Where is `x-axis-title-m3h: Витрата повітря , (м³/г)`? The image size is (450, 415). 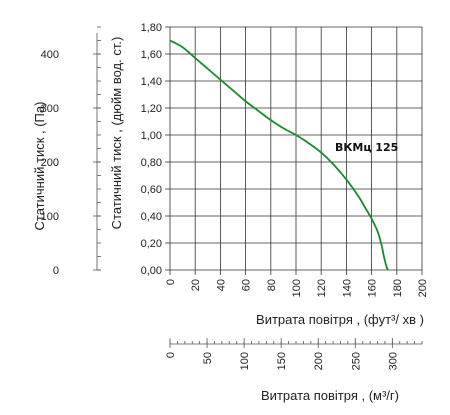
x-axis-title-m3h: Витрата повітря , (м³/г) is located at coordinates (330, 395).